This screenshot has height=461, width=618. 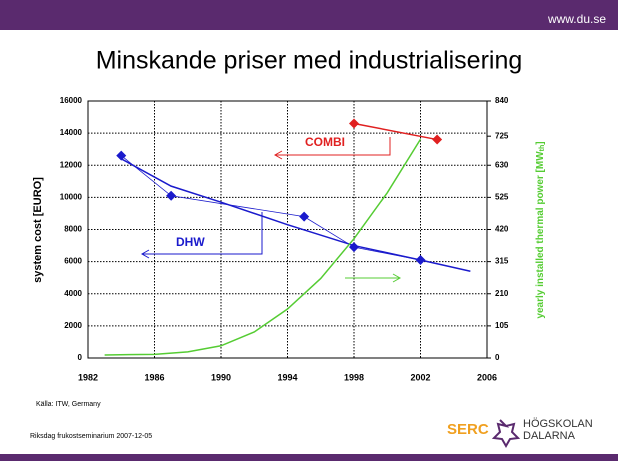 I want to click on bottom-bar, so click(x=309, y=457).